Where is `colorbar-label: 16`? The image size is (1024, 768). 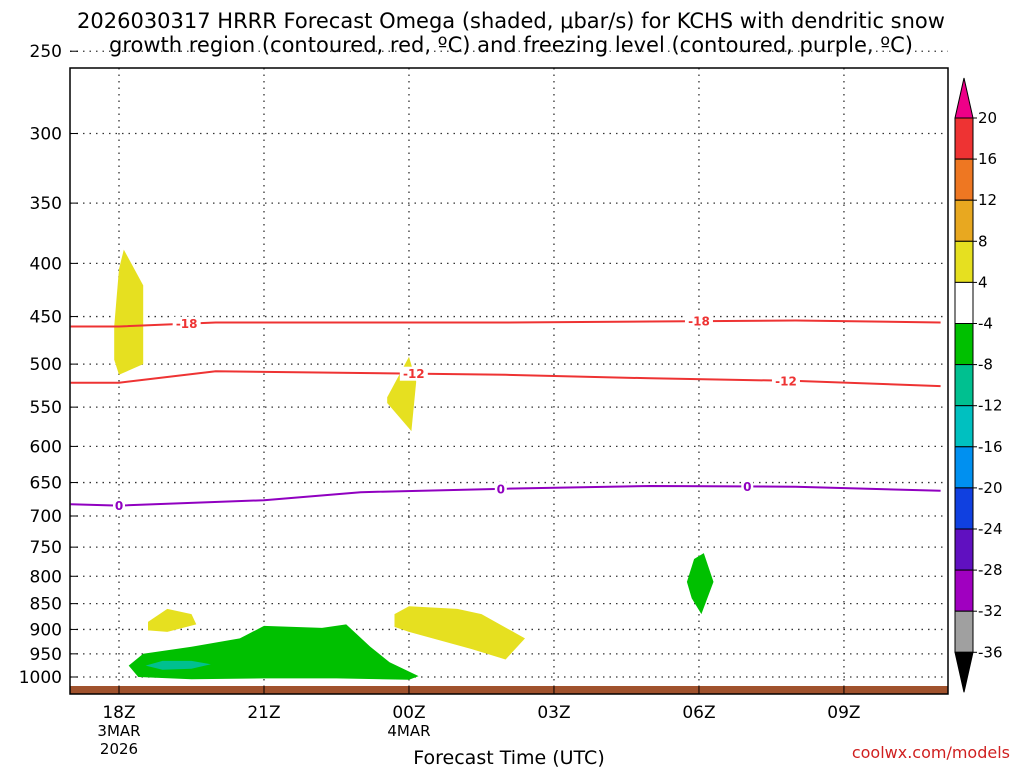 colorbar-label: 16 is located at coordinates (987, 159).